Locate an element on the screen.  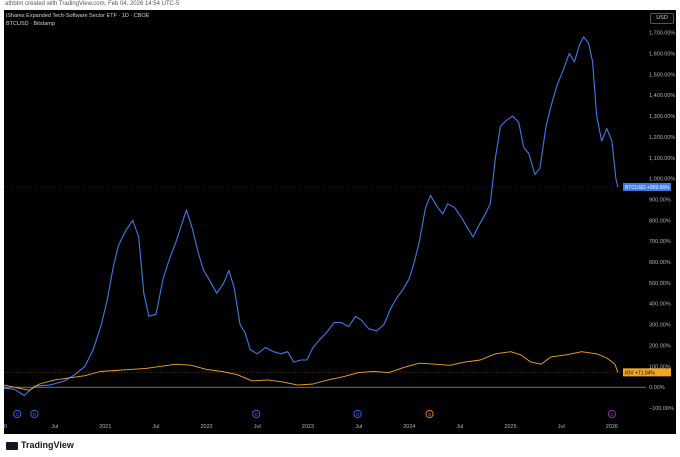
y-tick-label: 1,300.00% is located at coordinates (662, 117).